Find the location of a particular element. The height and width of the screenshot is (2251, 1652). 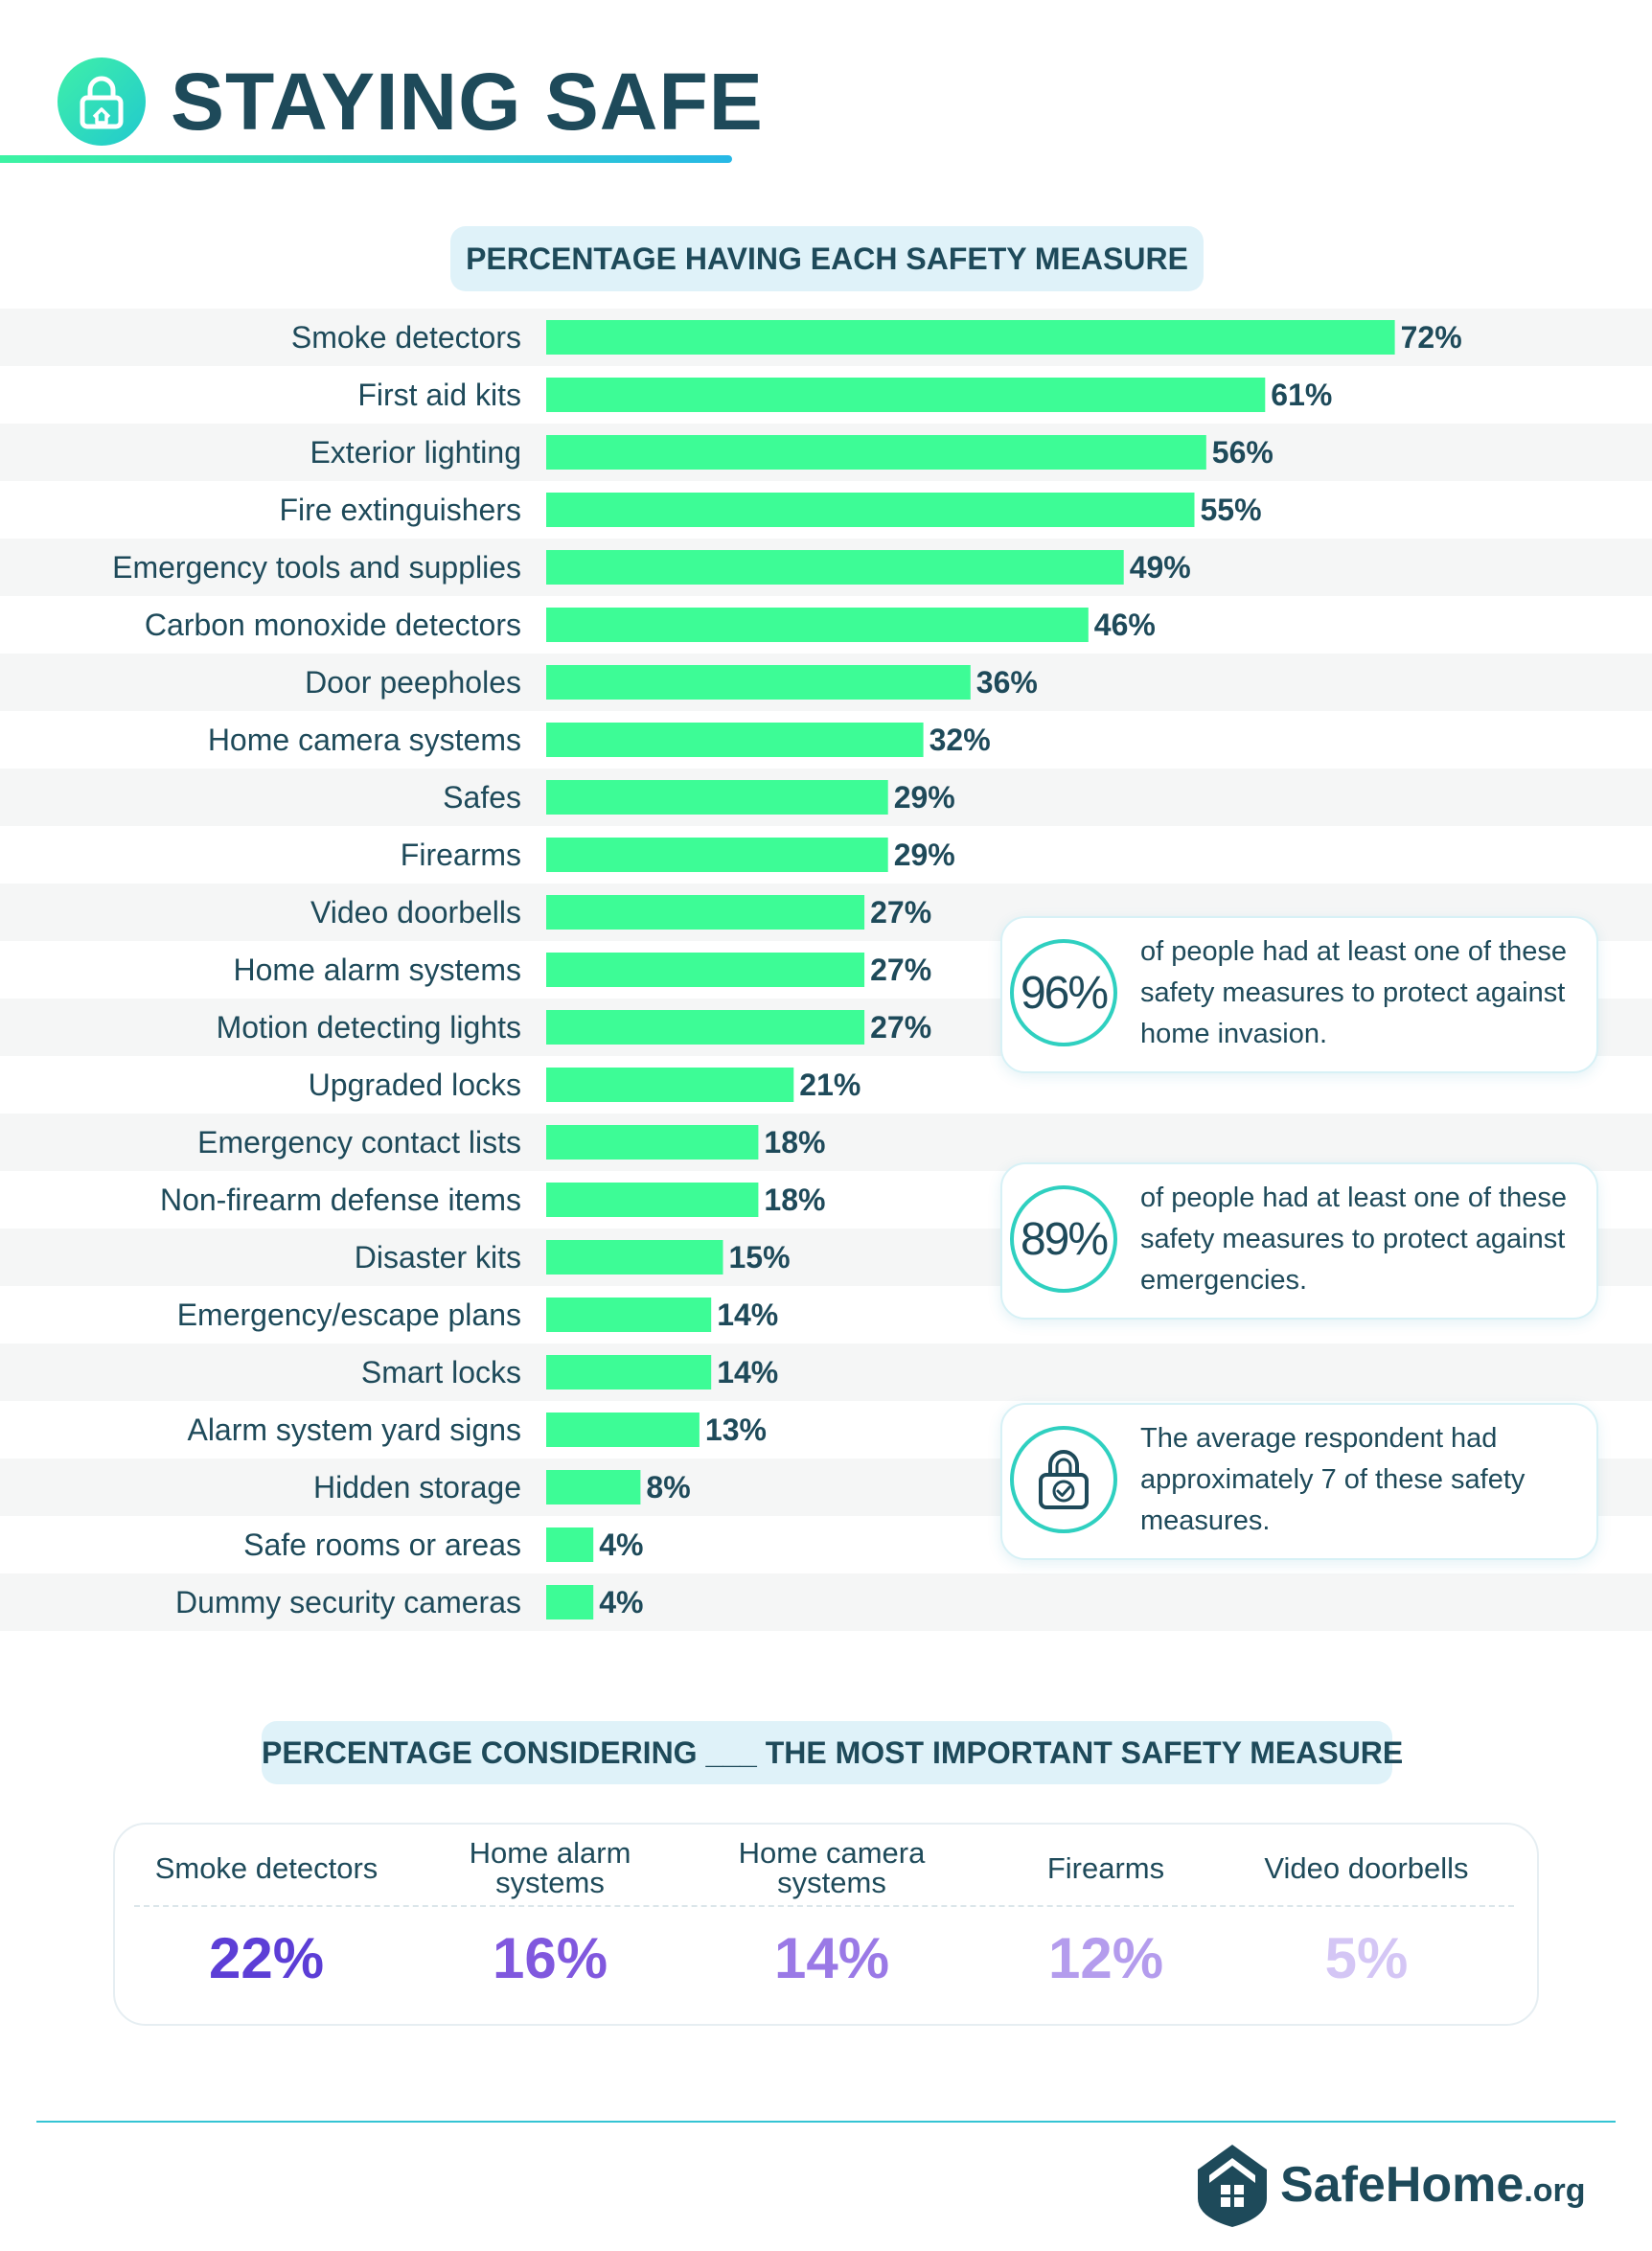

category-label: Non-firearm defense items is located at coordinates (340, 1200).